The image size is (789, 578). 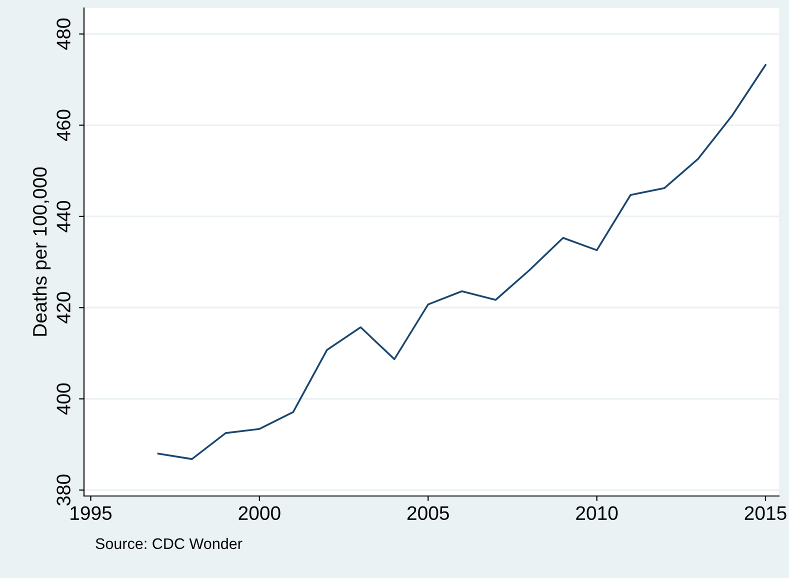 I want to click on y-tick-label: 380, so click(x=63, y=490).